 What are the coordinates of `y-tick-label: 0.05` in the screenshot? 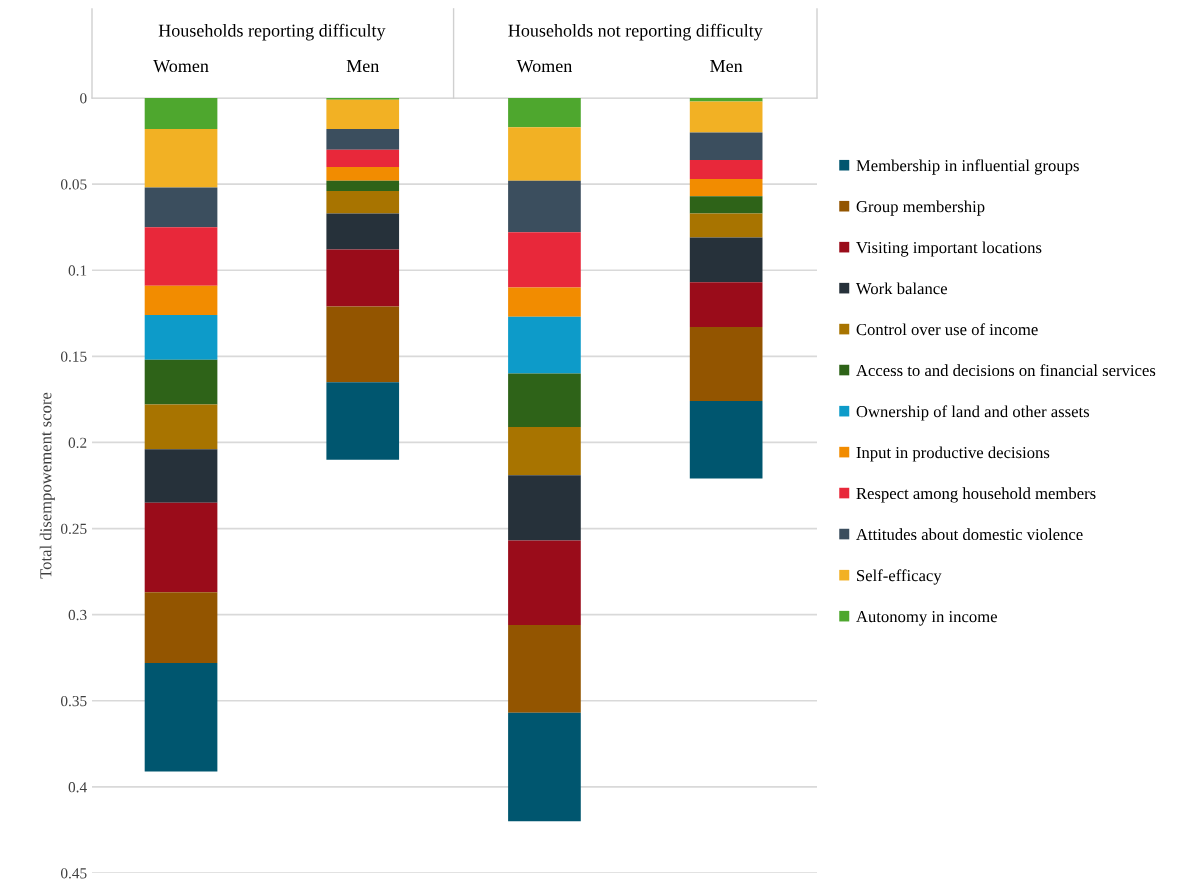 It's located at (73, 184).